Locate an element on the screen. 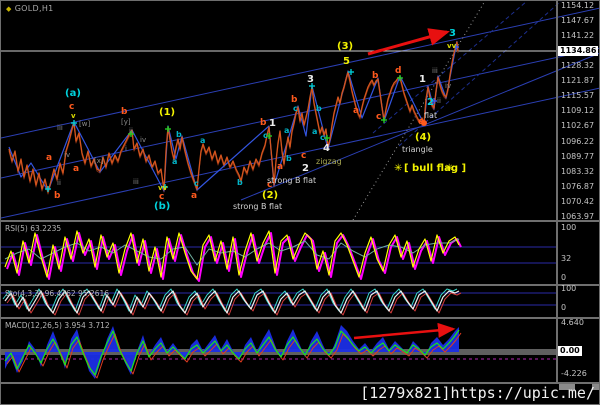  macd-indicator-label: MACD(12,26,5) 3.954 3.712 is located at coordinates (57, 325).